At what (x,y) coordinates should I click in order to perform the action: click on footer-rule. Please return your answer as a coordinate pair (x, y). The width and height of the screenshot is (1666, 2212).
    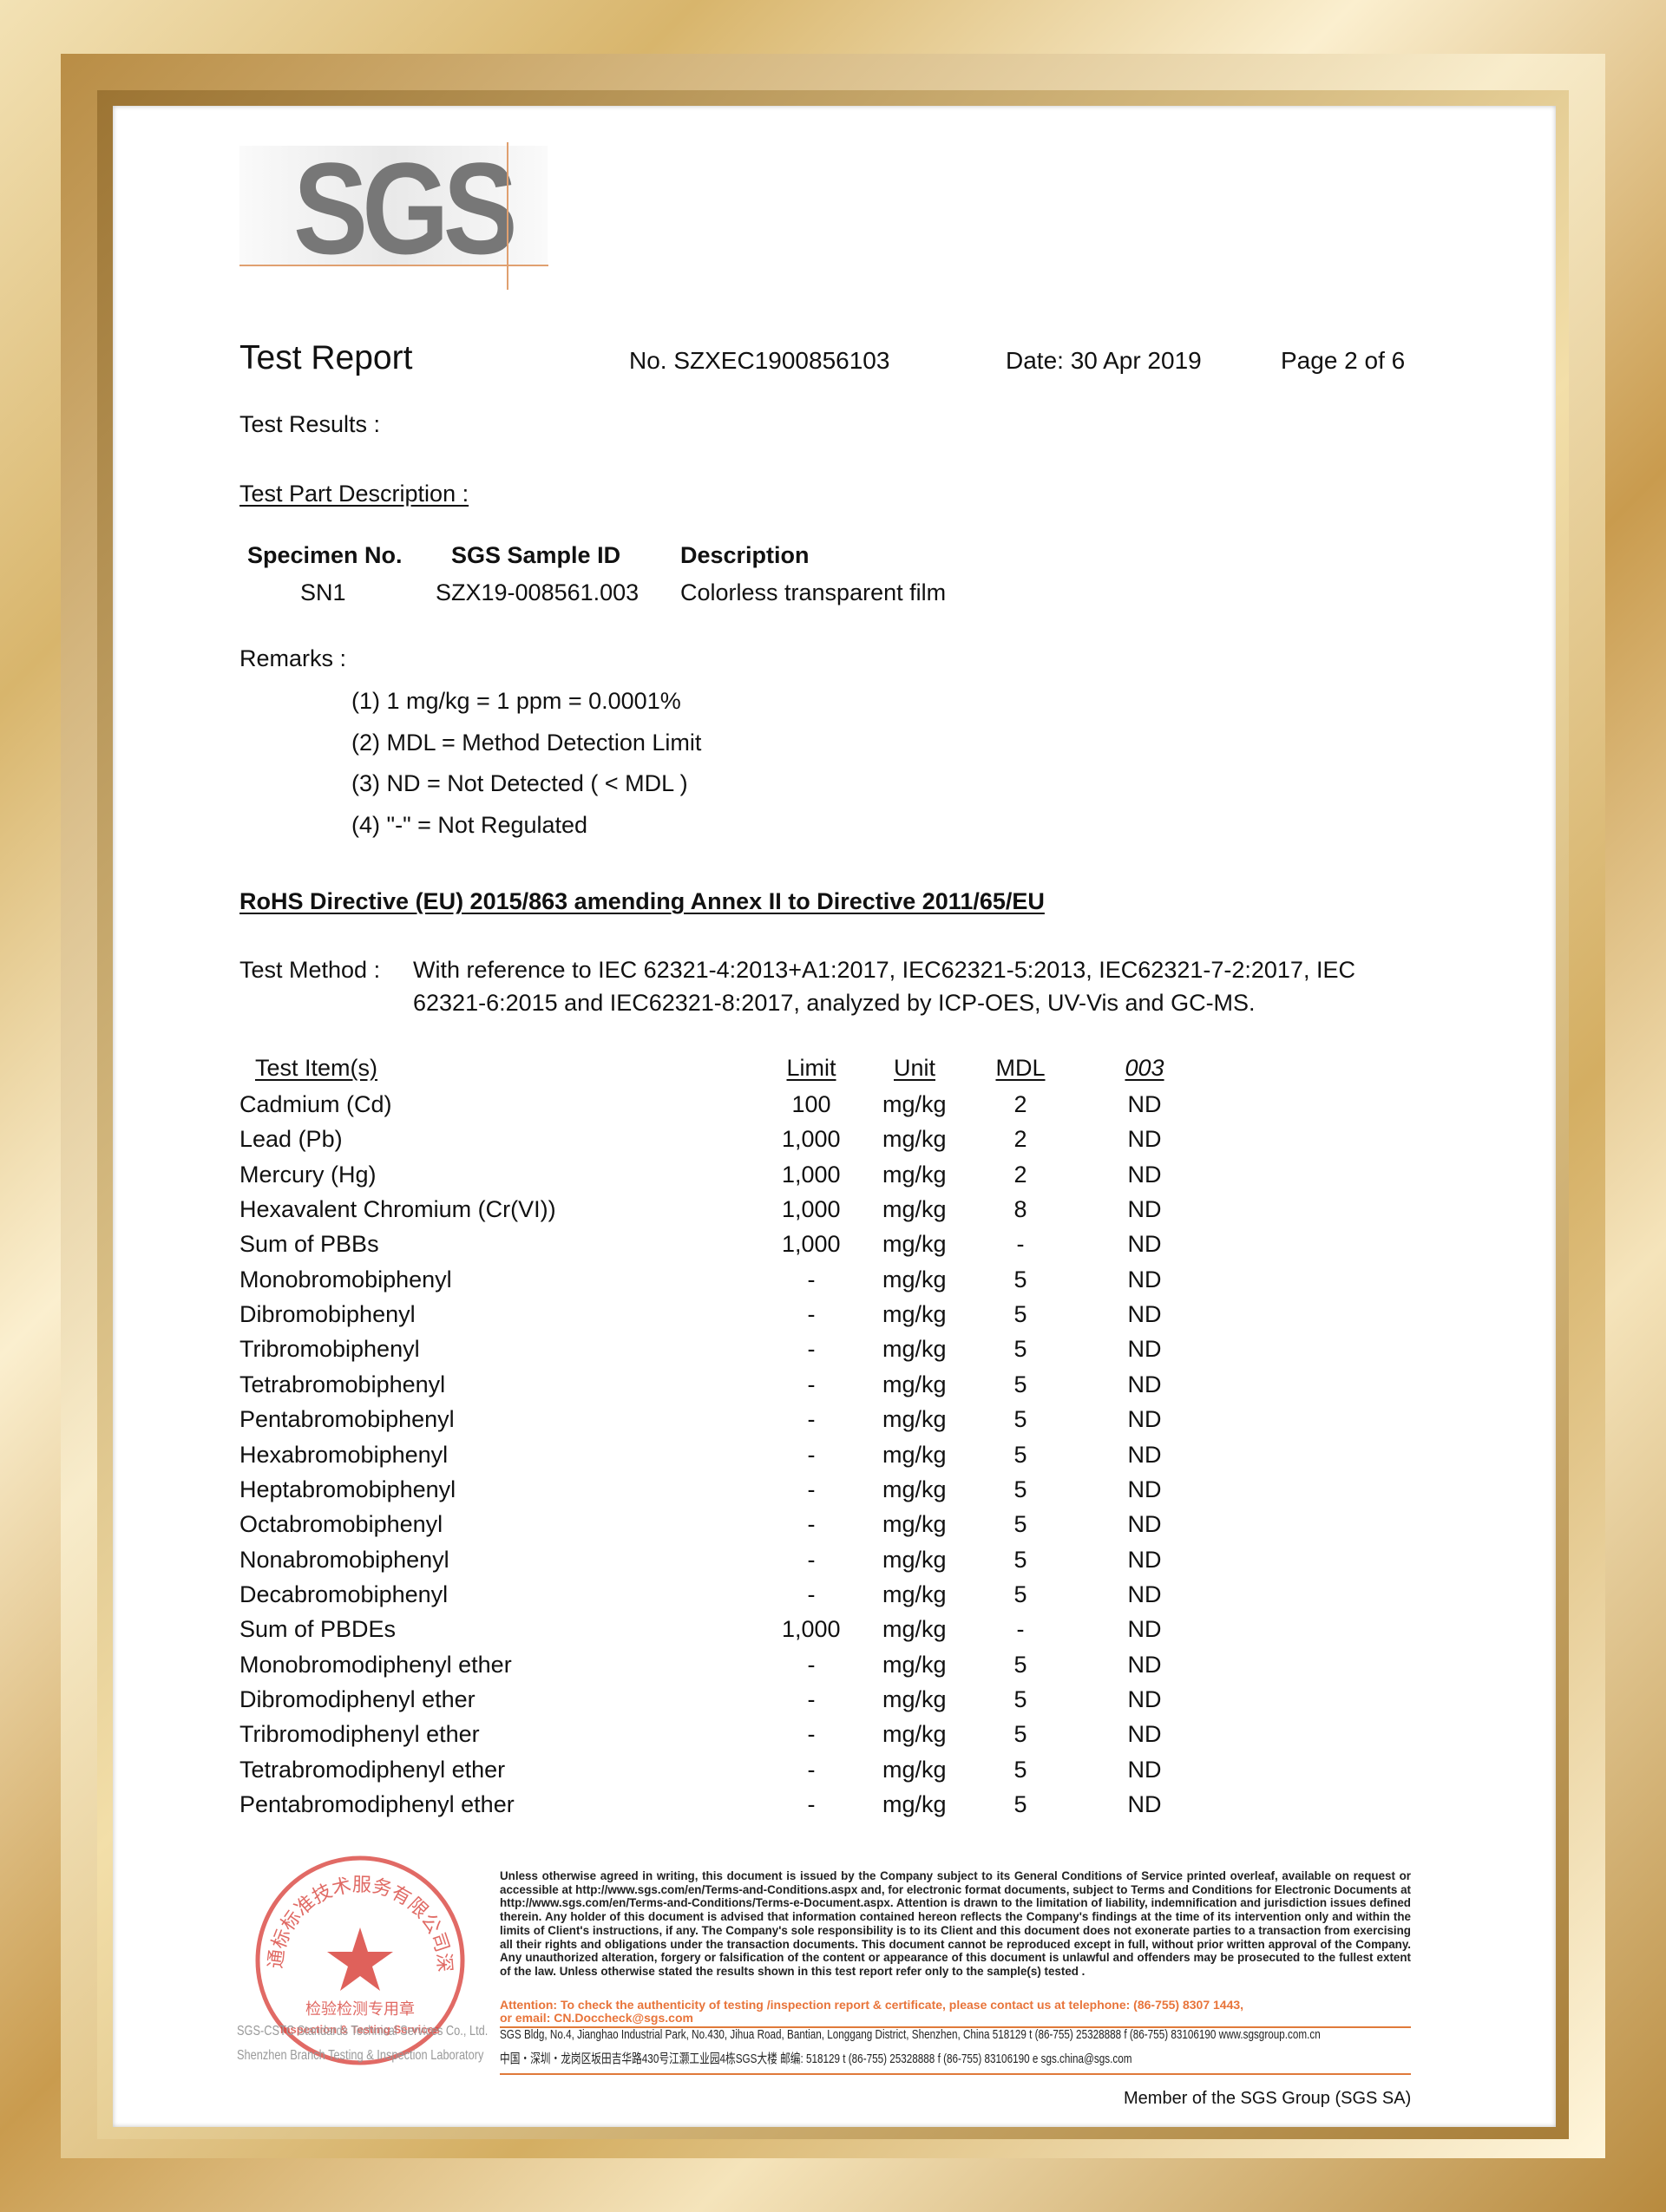
    Looking at the image, I should click on (955, 2027).